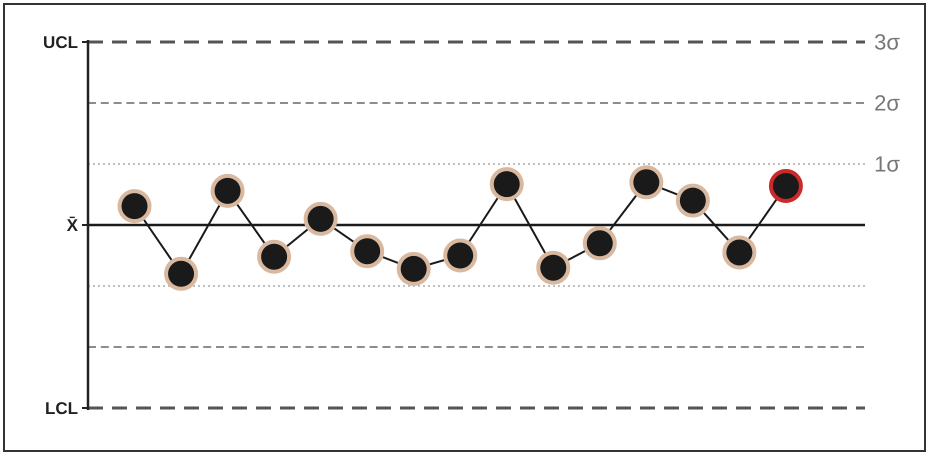 The width and height of the screenshot is (929, 455). What do you see at coordinates (887, 42) in the screenshot?
I see `y-tick-label: 3σ` at bounding box center [887, 42].